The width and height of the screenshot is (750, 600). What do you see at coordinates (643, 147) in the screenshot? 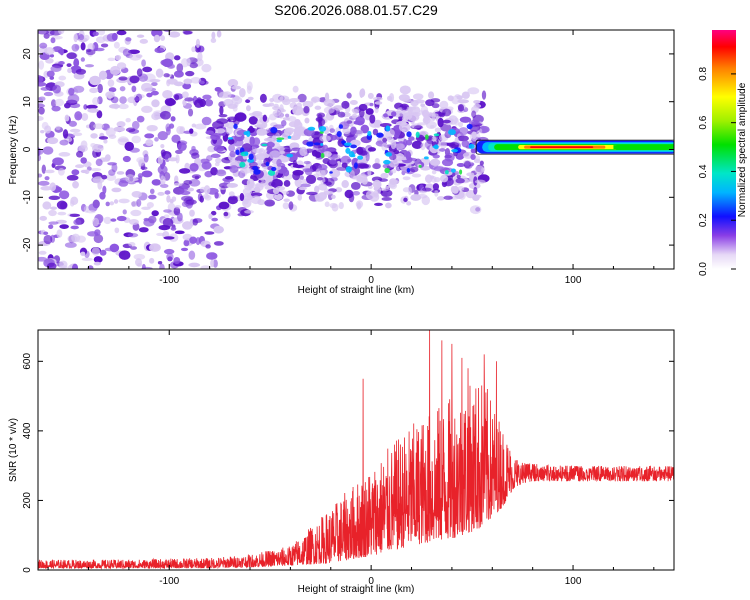
I see `carrier-band-tail` at bounding box center [643, 147].